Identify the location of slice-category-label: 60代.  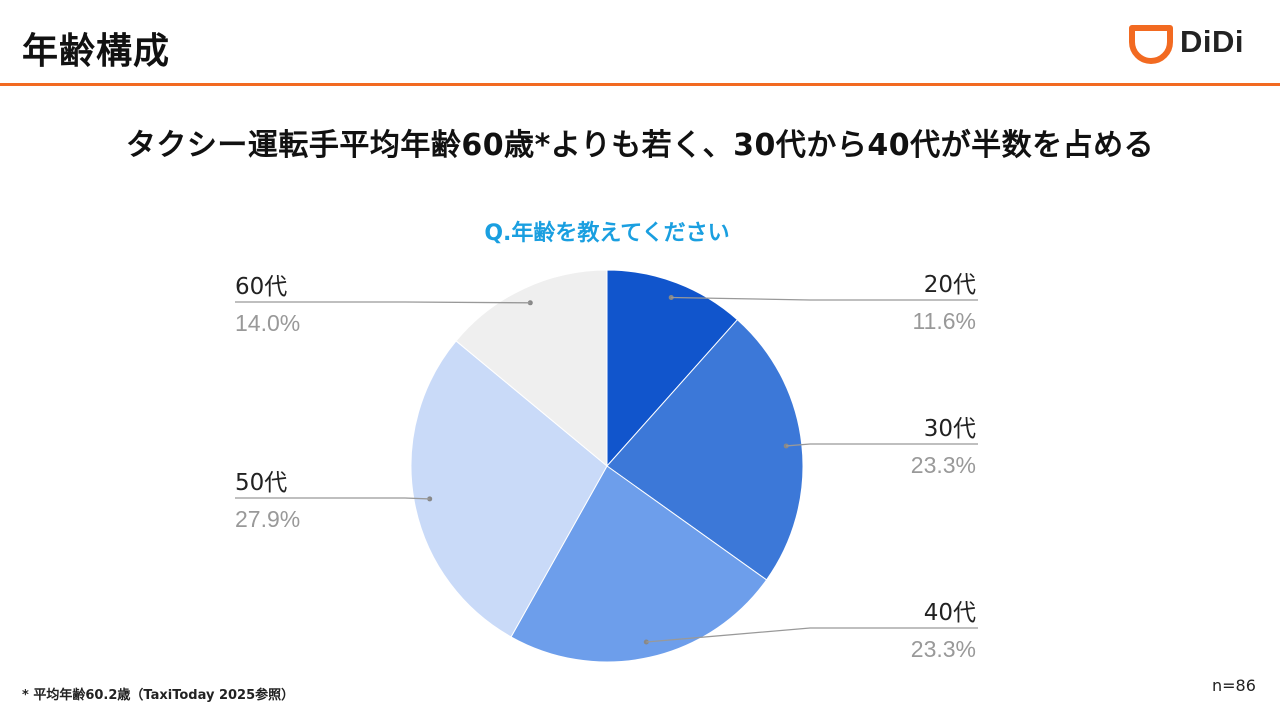
(261, 287).